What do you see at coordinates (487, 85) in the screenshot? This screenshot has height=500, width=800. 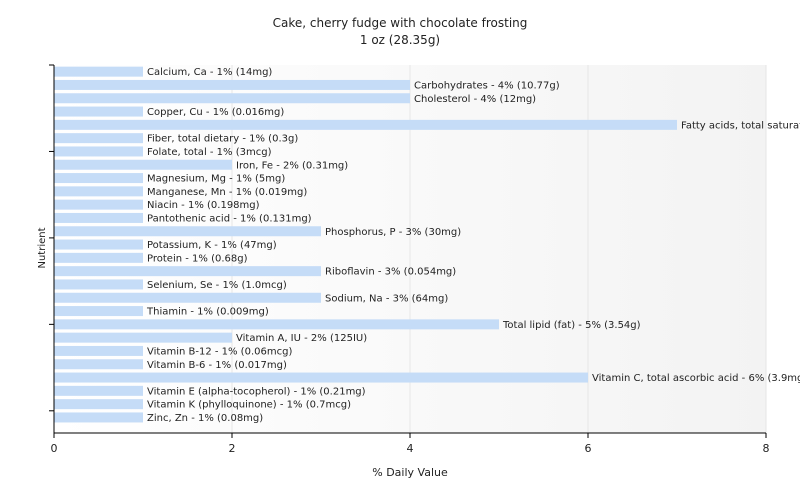 I see `bar-label: Carbohydrates - 4% (10.77g)` at bounding box center [487, 85].